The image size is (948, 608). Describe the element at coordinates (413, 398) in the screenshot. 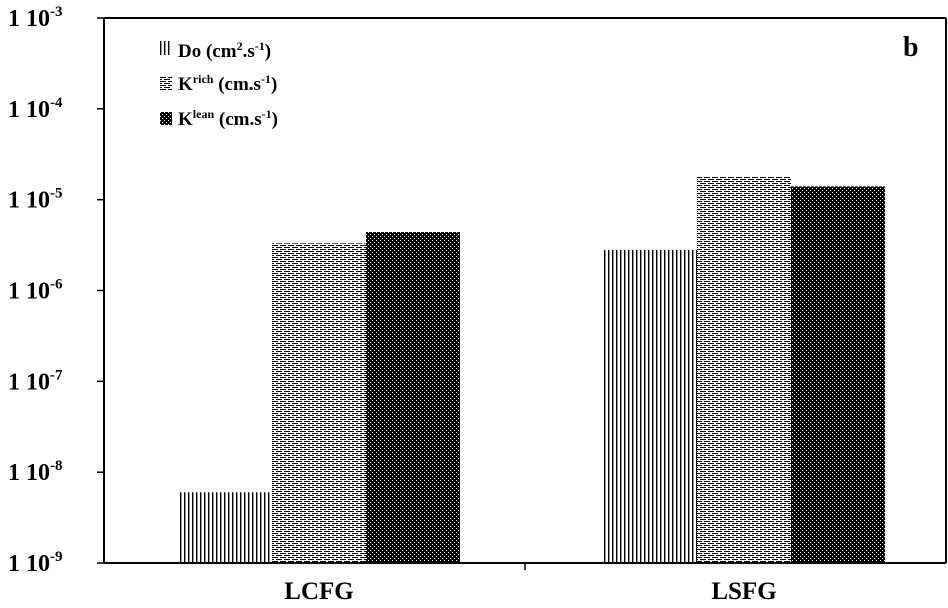

I see `bar-klean-lcfg` at that location.